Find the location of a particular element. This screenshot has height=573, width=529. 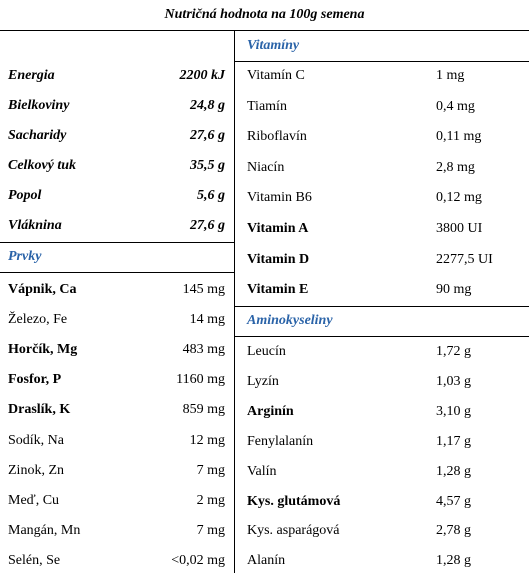

amino-value: 1,17 g is located at coordinates (453, 441).